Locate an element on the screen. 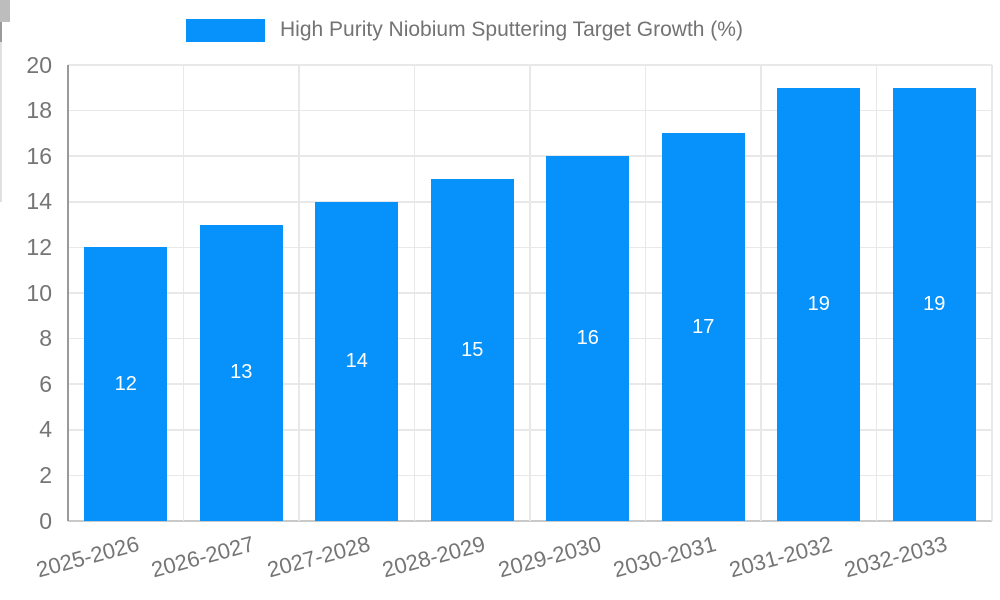 This screenshot has width=1000, height=600. y-tick-label: 20 is located at coordinates (39, 64).